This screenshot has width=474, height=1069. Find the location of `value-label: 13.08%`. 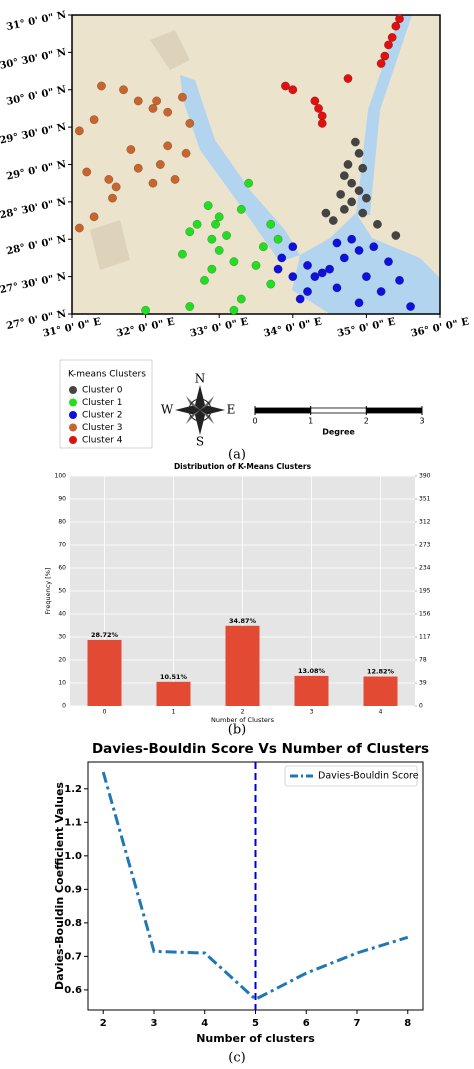

value-label: 13.08% is located at coordinates (312, 671).